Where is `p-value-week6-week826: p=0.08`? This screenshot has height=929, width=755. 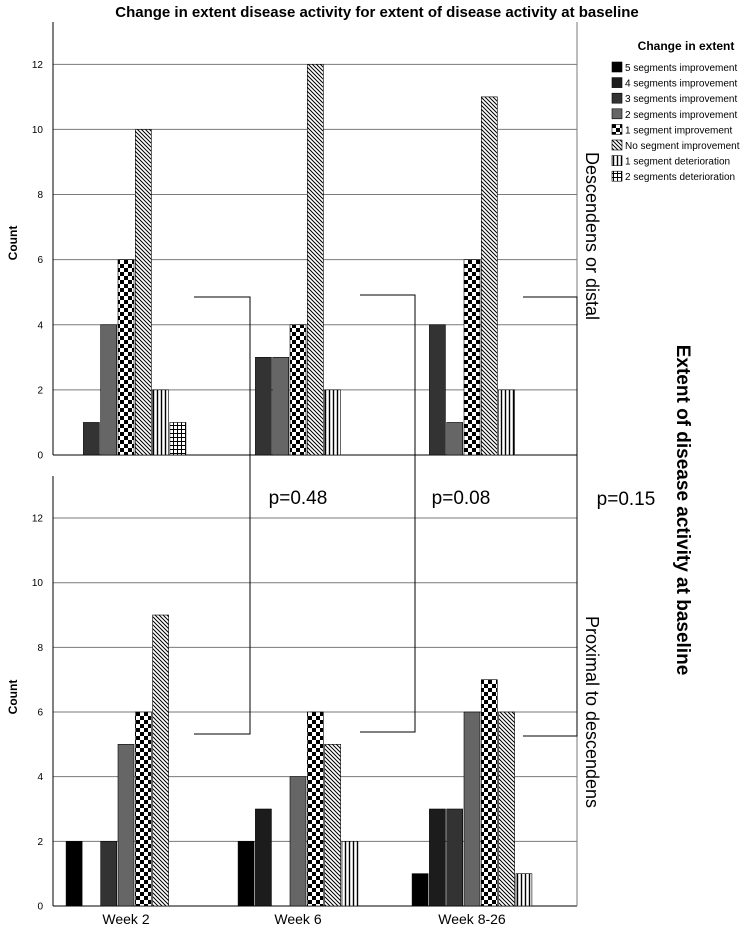
p-value-week6-week826: p=0.08 is located at coordinates (461, 498).